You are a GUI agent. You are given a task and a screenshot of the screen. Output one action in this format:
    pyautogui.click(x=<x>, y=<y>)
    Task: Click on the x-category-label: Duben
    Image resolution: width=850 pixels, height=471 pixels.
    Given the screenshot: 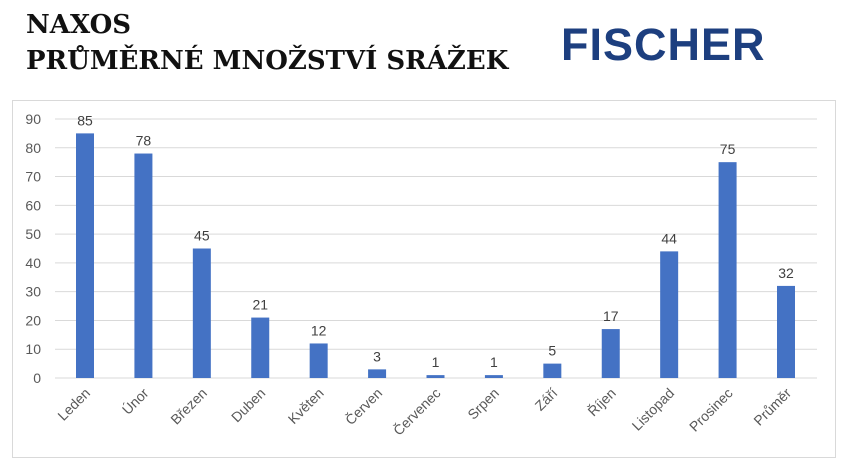 What is the action you would take?
    pyautogui.click(x=248, y=405)
    